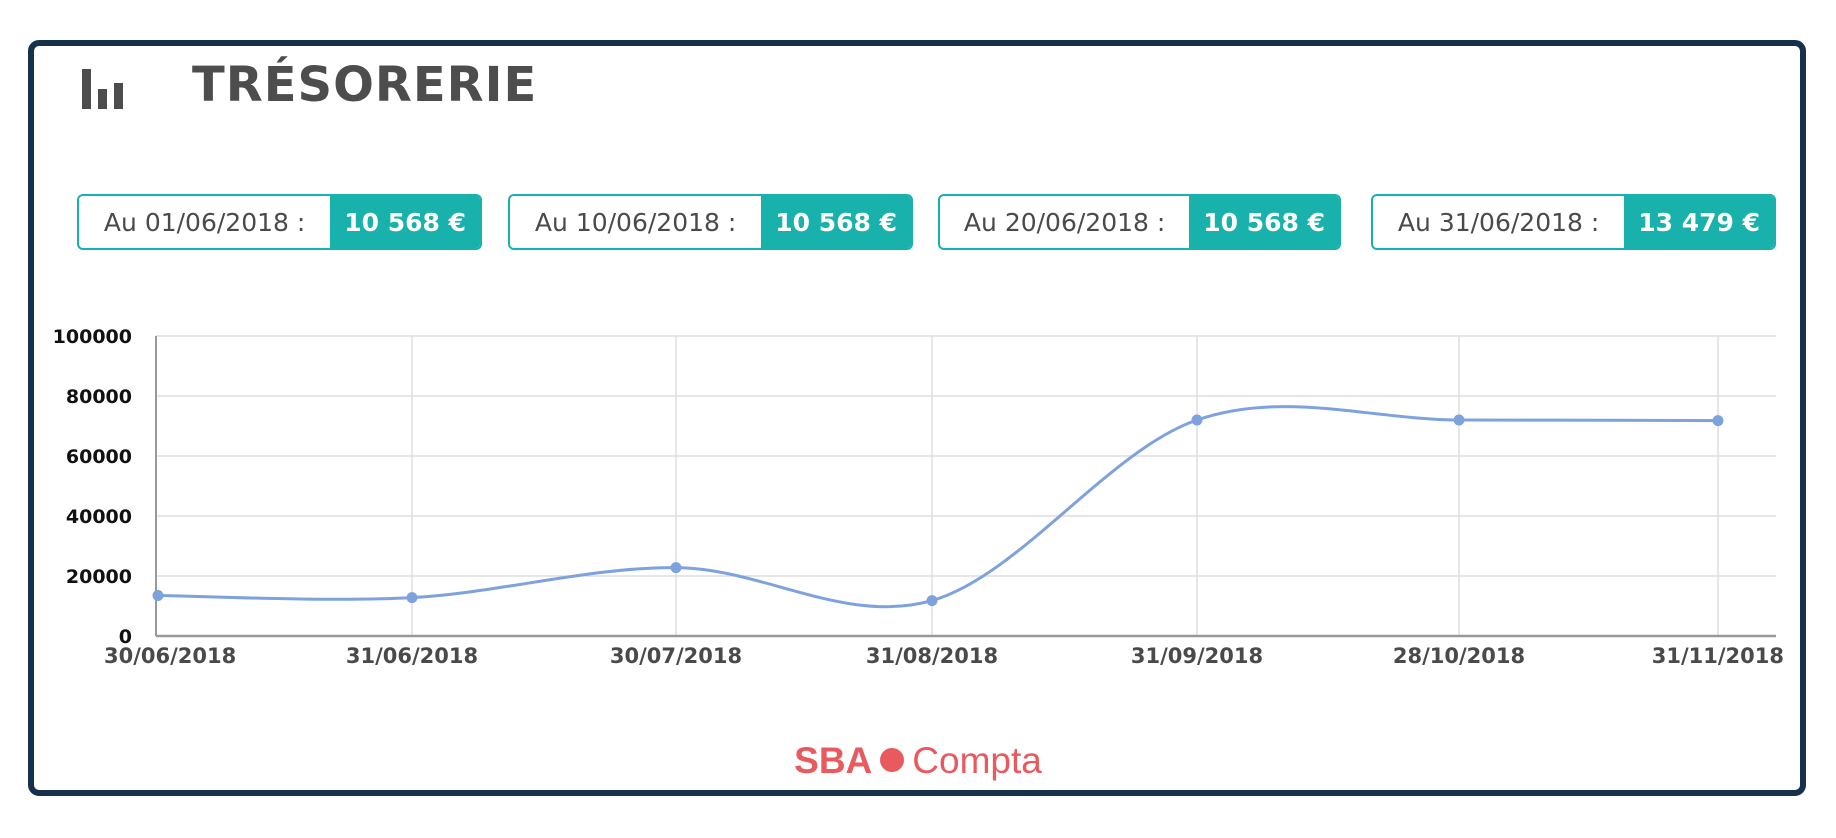 This screenshot has height=838, width=1836. Describe the element at coordinates (833, 760) in the screenshot. I see `brand-name: SBA` at that location.